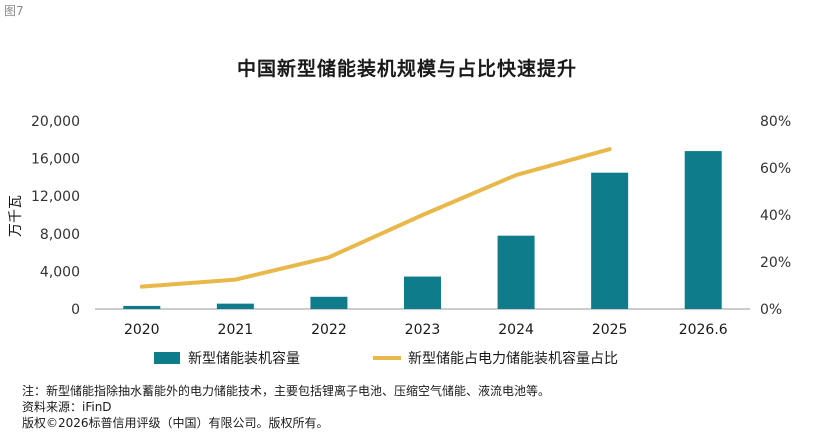 The width and height of the screenshot is (814, 436). Describe the element at coordinates (55, 216) in the screenshot. I see `left-axis-ticks: 0 4,000 8,000 12,000 16,000 20,000` at that location.